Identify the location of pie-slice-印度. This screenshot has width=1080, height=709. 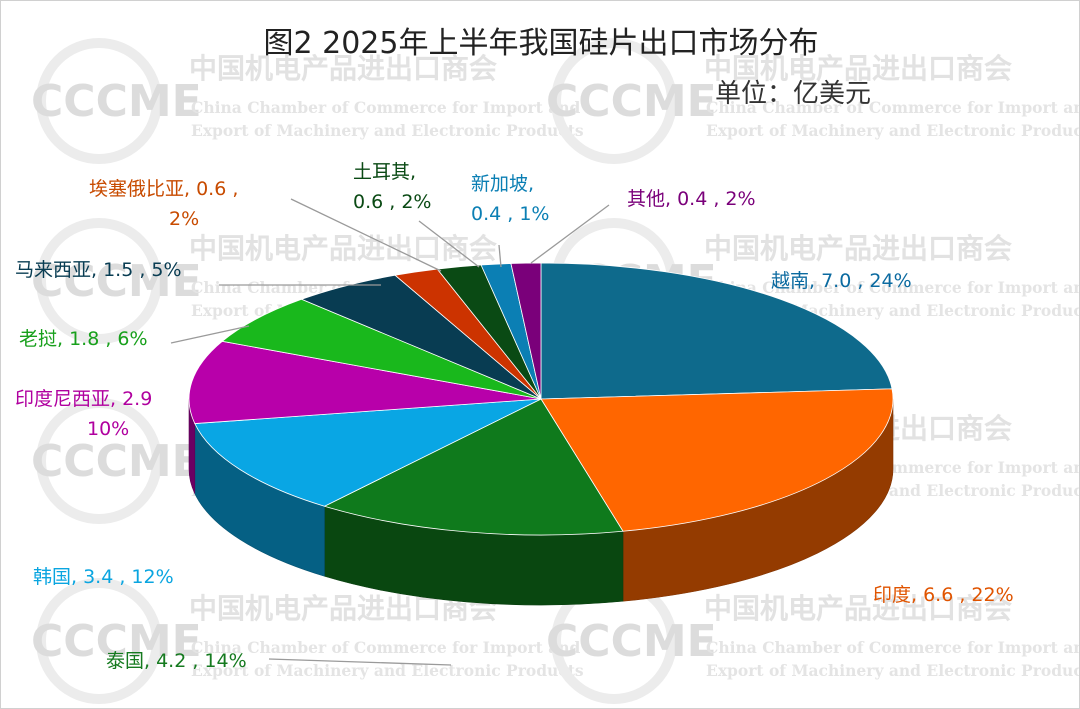
(717, 460).